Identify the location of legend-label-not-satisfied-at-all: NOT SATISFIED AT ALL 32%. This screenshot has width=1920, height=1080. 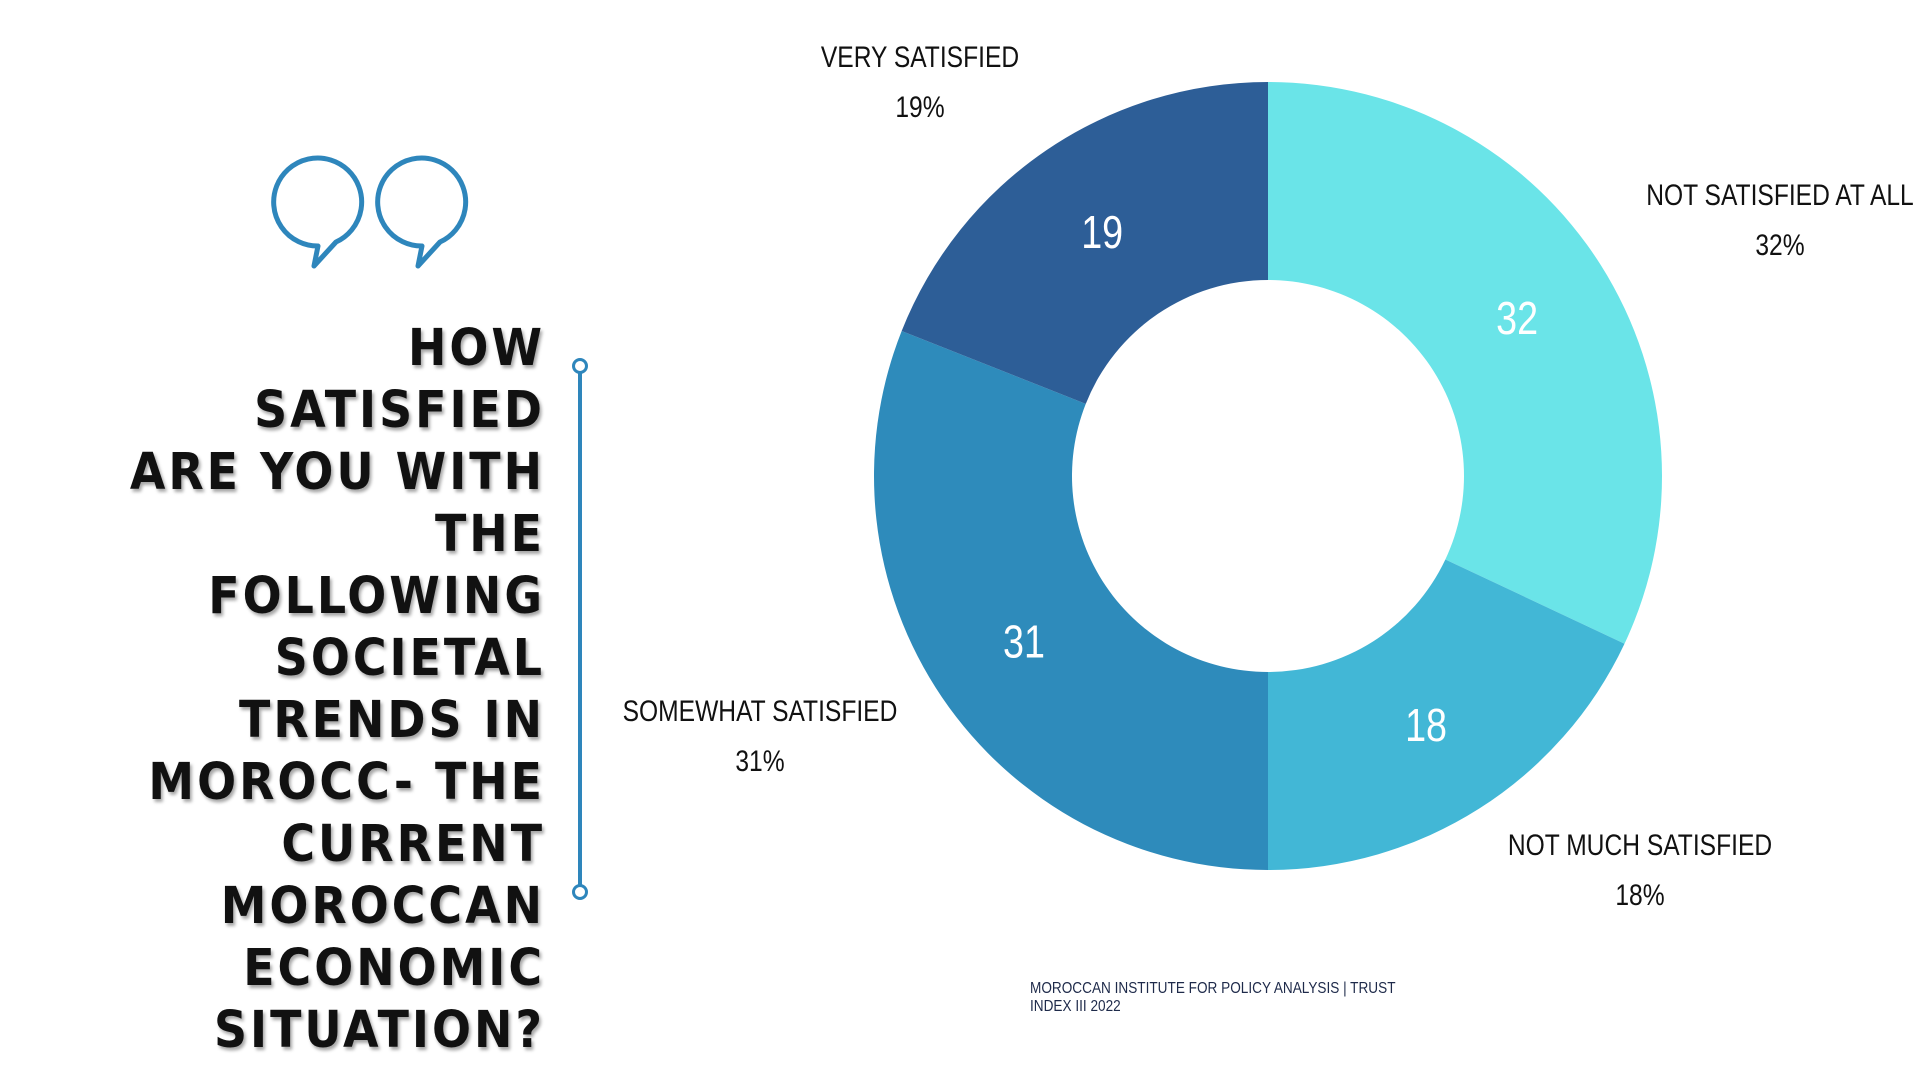
(1780, 221).